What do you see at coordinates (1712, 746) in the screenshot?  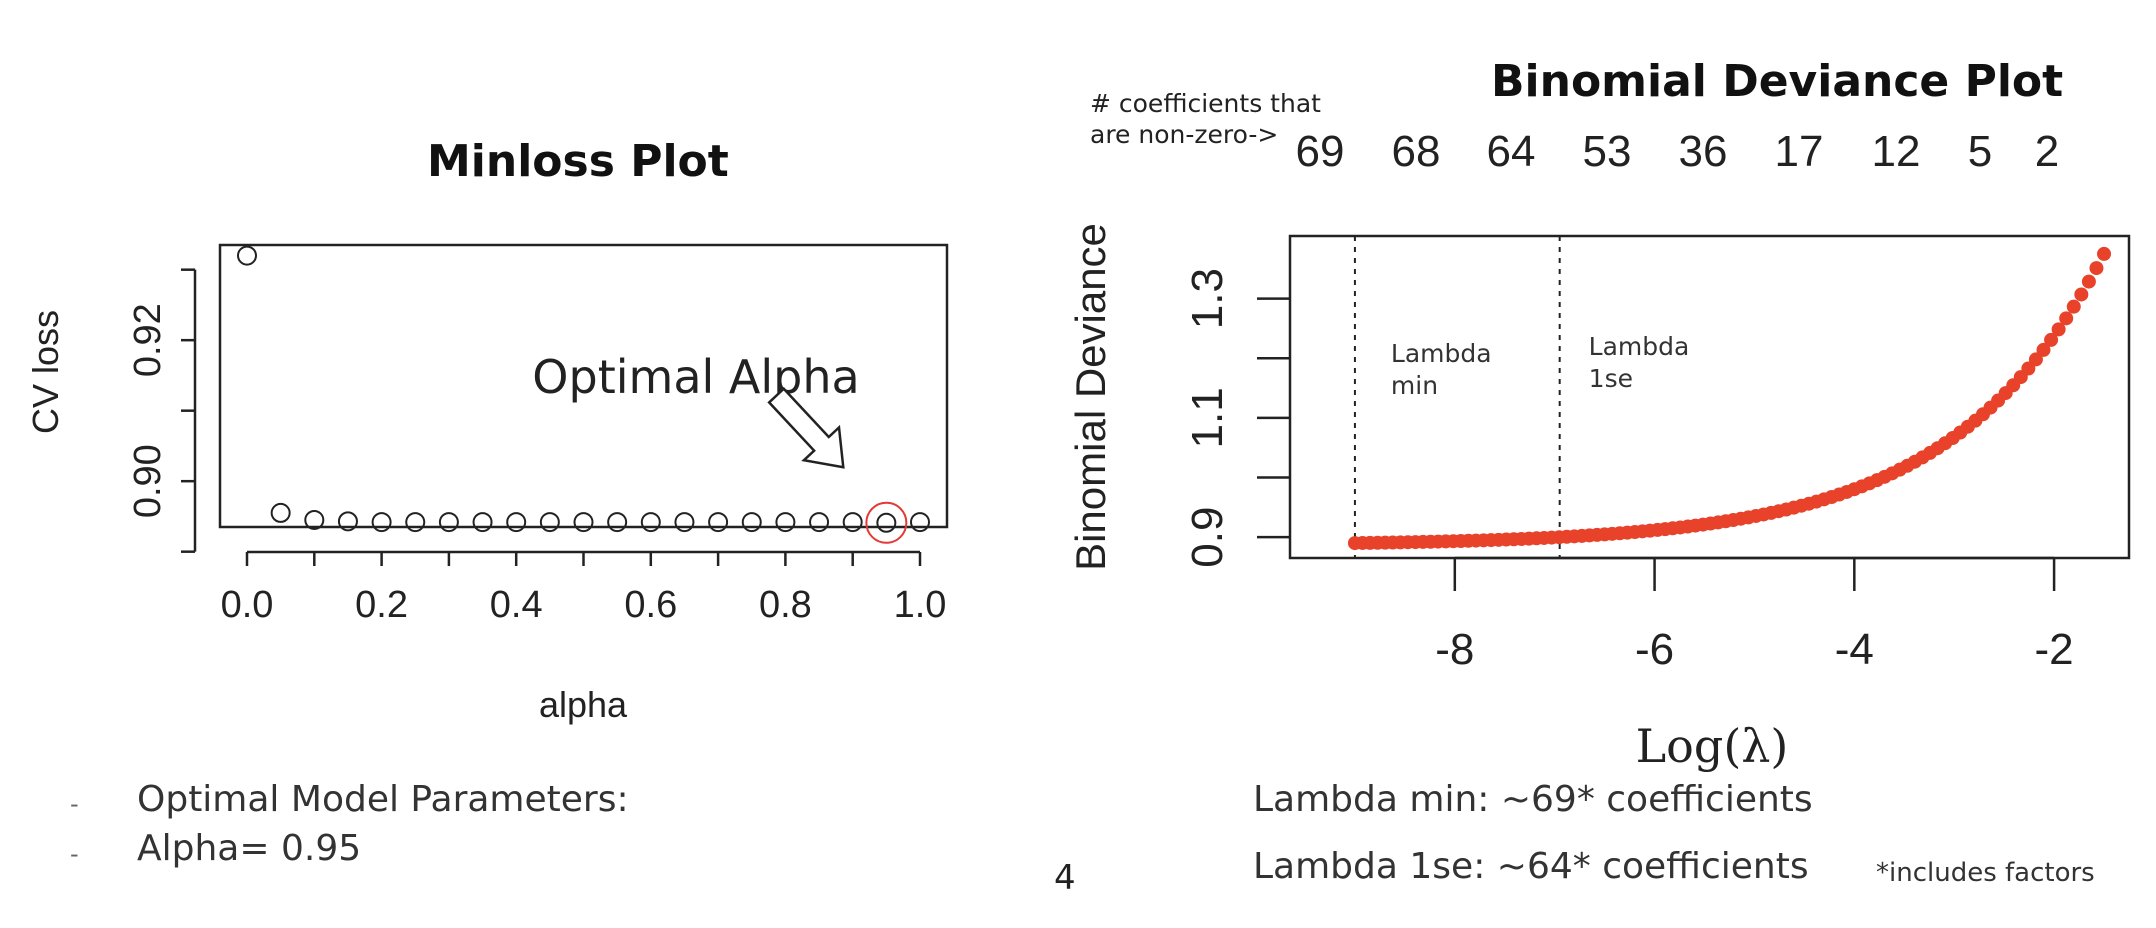 I see `deviance-xlabel: Log(λ)` at bounding box center [1712, 746].